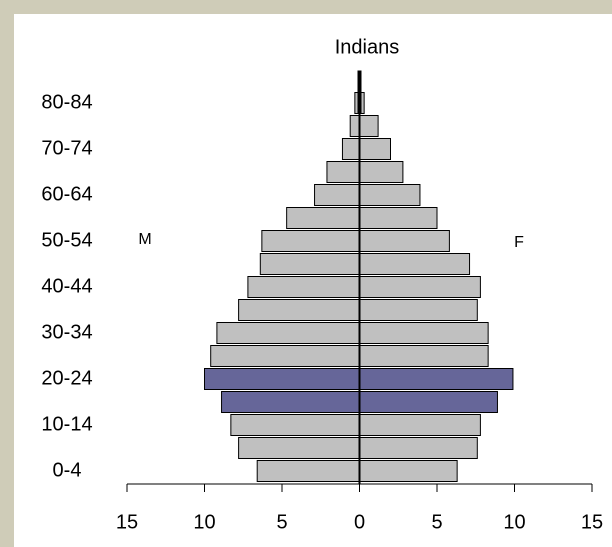  Describe the element at coordinates (66, 240) in the screenshot. I see `y-tick-label: 50-54` at that location.